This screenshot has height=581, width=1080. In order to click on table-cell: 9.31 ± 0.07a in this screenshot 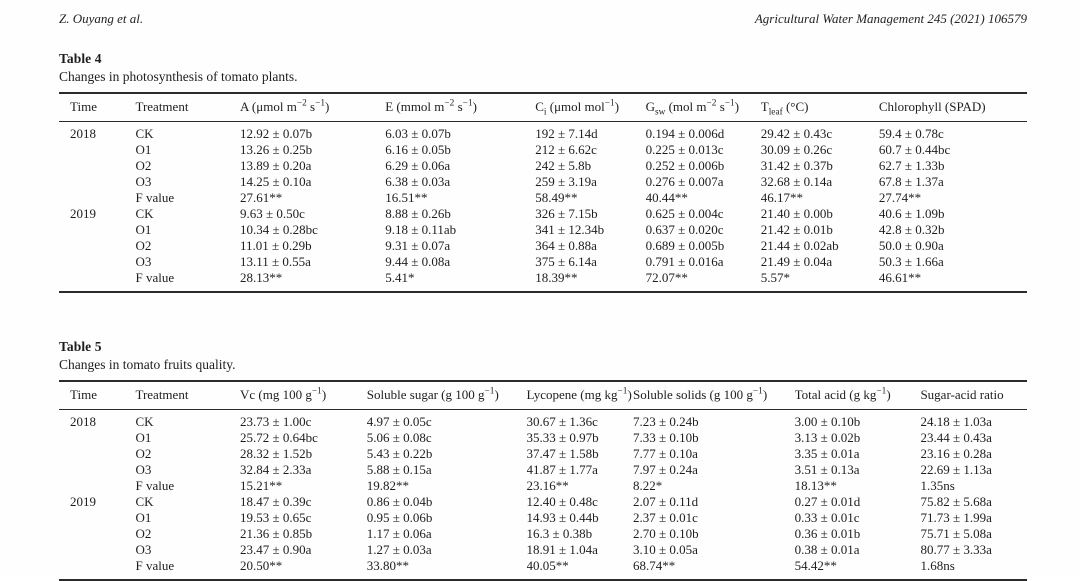, I will do `click(418, 245)`.